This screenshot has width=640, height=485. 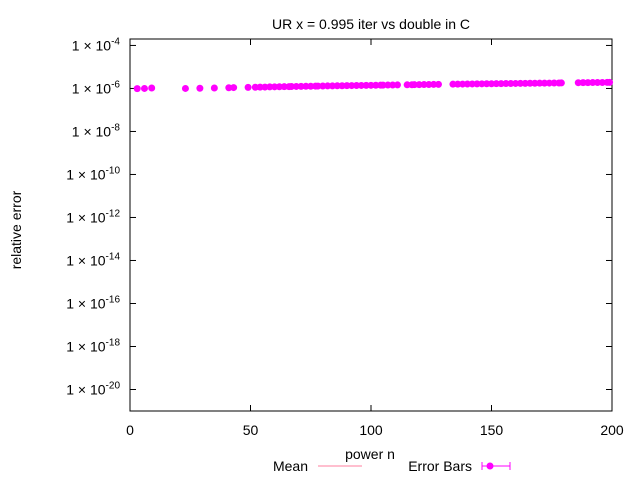 What do you see at coordinates (371, 430) in the screenshot?
I see `x-tick-label: 100` at bounding box center [371, 430].